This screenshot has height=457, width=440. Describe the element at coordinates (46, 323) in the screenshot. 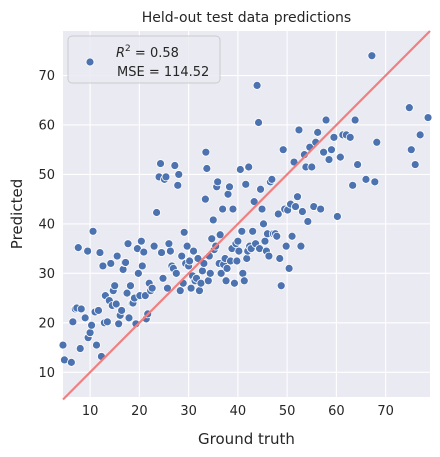

I see `y-tick-label: 20` at that location.